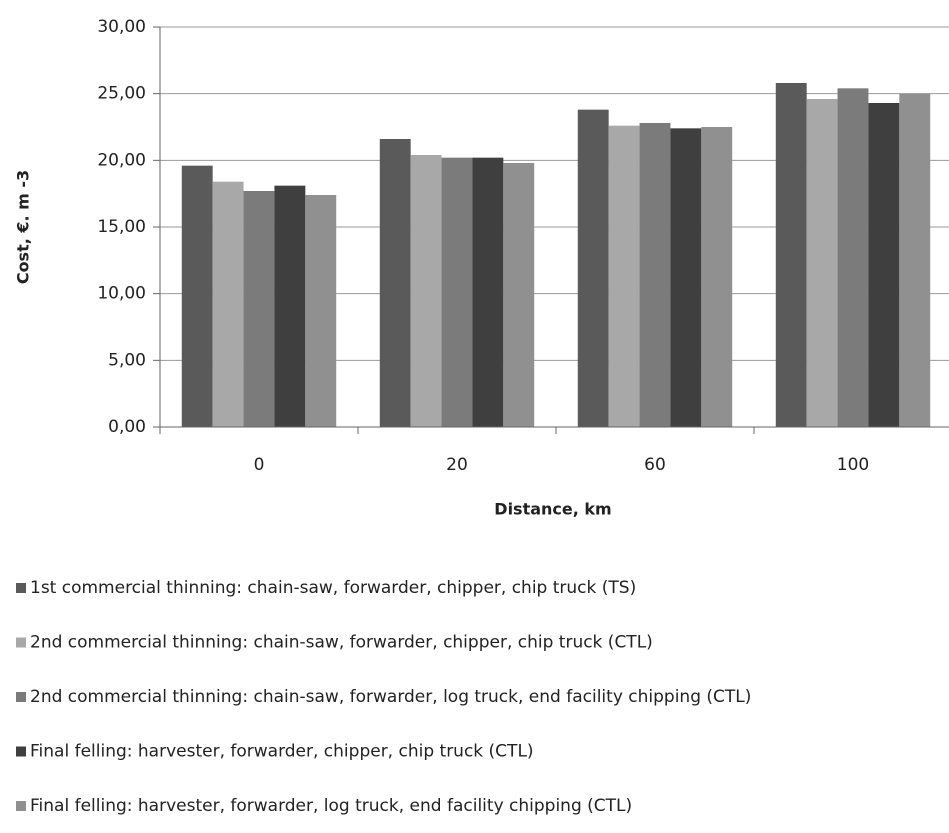  What do you see at coordinates (655, 465) in the screenshot?
I see `x-tick-label: 60` at bounding box center [655, 465].